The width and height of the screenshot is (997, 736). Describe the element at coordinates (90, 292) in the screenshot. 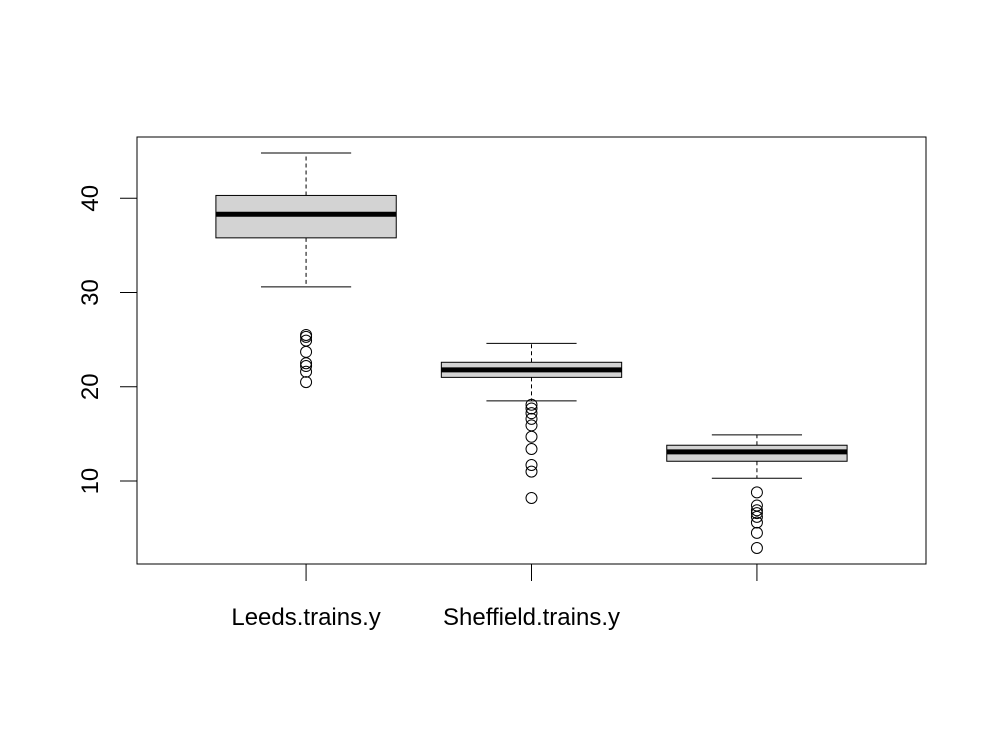

I see `y-tick-label: 30` at that location.